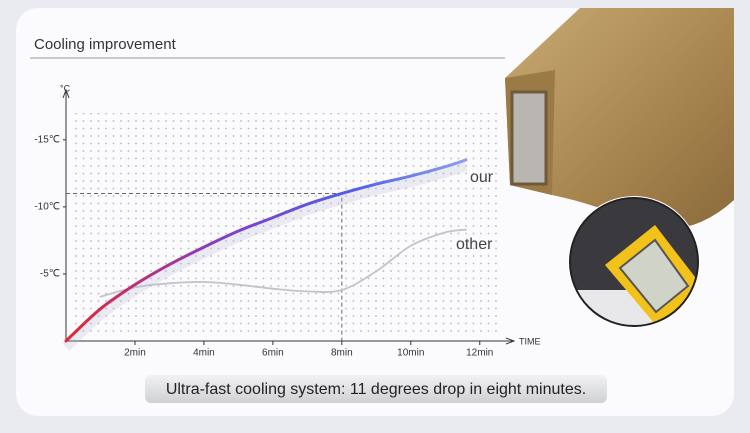 This screenshot has width=750, height=433. Describe the element at coordinates (479, 353) in the screenshot. I see `x-tick-label: 12min` at that location.